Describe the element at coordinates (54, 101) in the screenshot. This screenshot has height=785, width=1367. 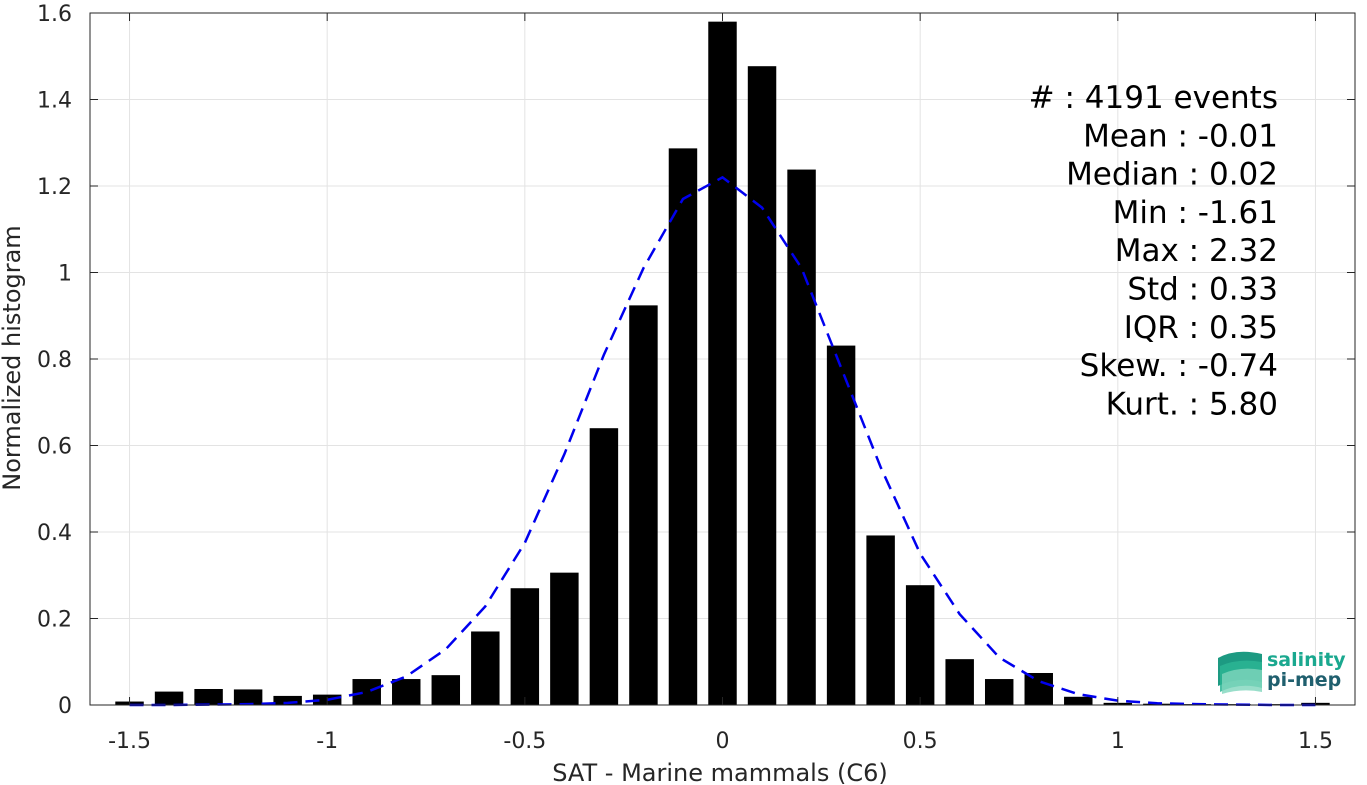
I see `y-tick-label: 1.4` at that location.